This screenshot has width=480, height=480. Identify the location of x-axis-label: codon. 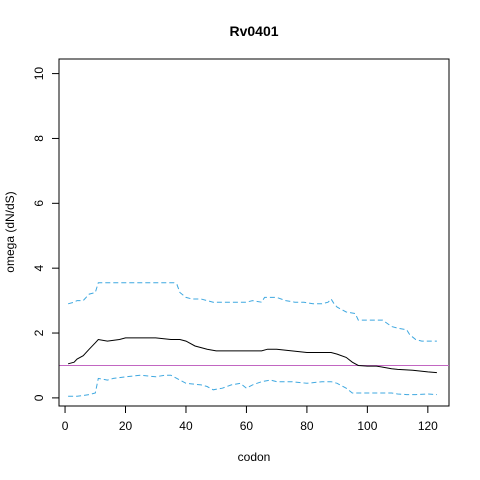
(254, 457).